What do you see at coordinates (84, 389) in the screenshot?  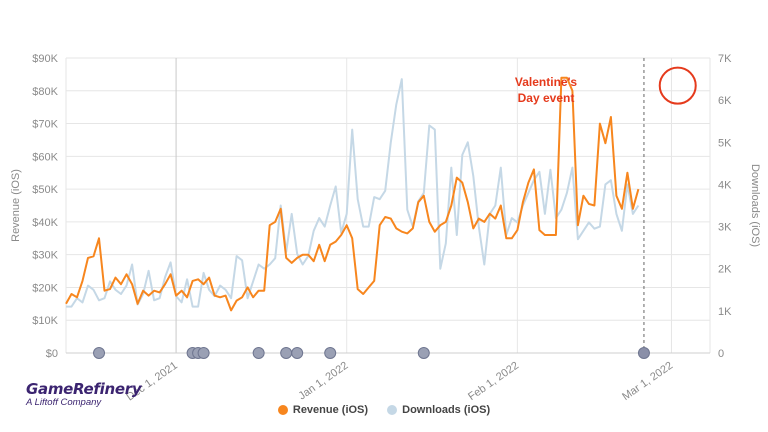 I see `logo-name: GameRefinery` at bounding box center [84, 389].